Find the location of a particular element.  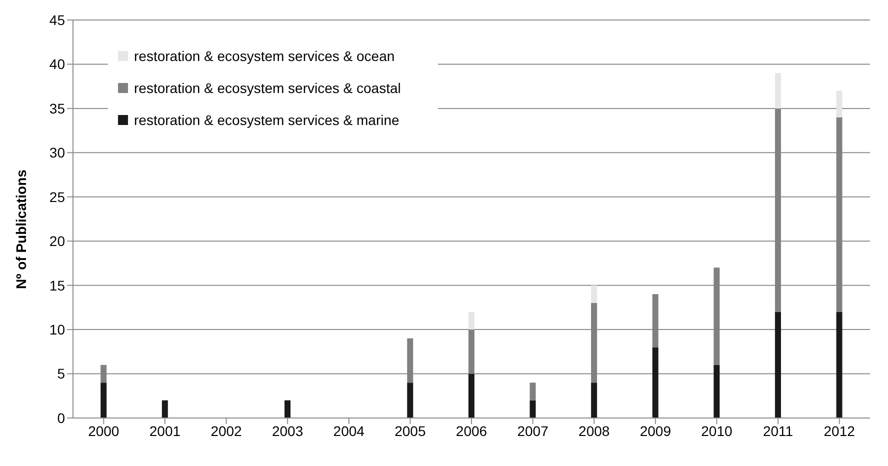

x-tick-label: 2009 is located at coordinates (656, 430).